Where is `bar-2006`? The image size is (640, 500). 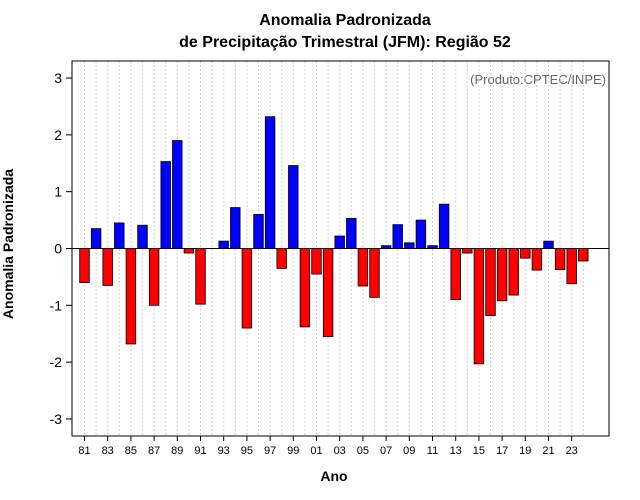 bar-2006 is located at coordinates (374, 273).